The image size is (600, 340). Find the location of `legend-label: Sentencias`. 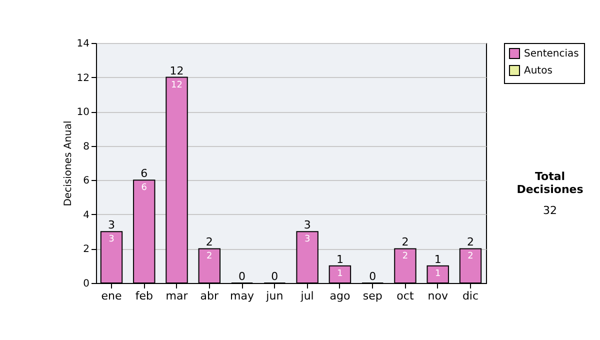

legend-label: Sentencias is located at coordinates (551, 54).